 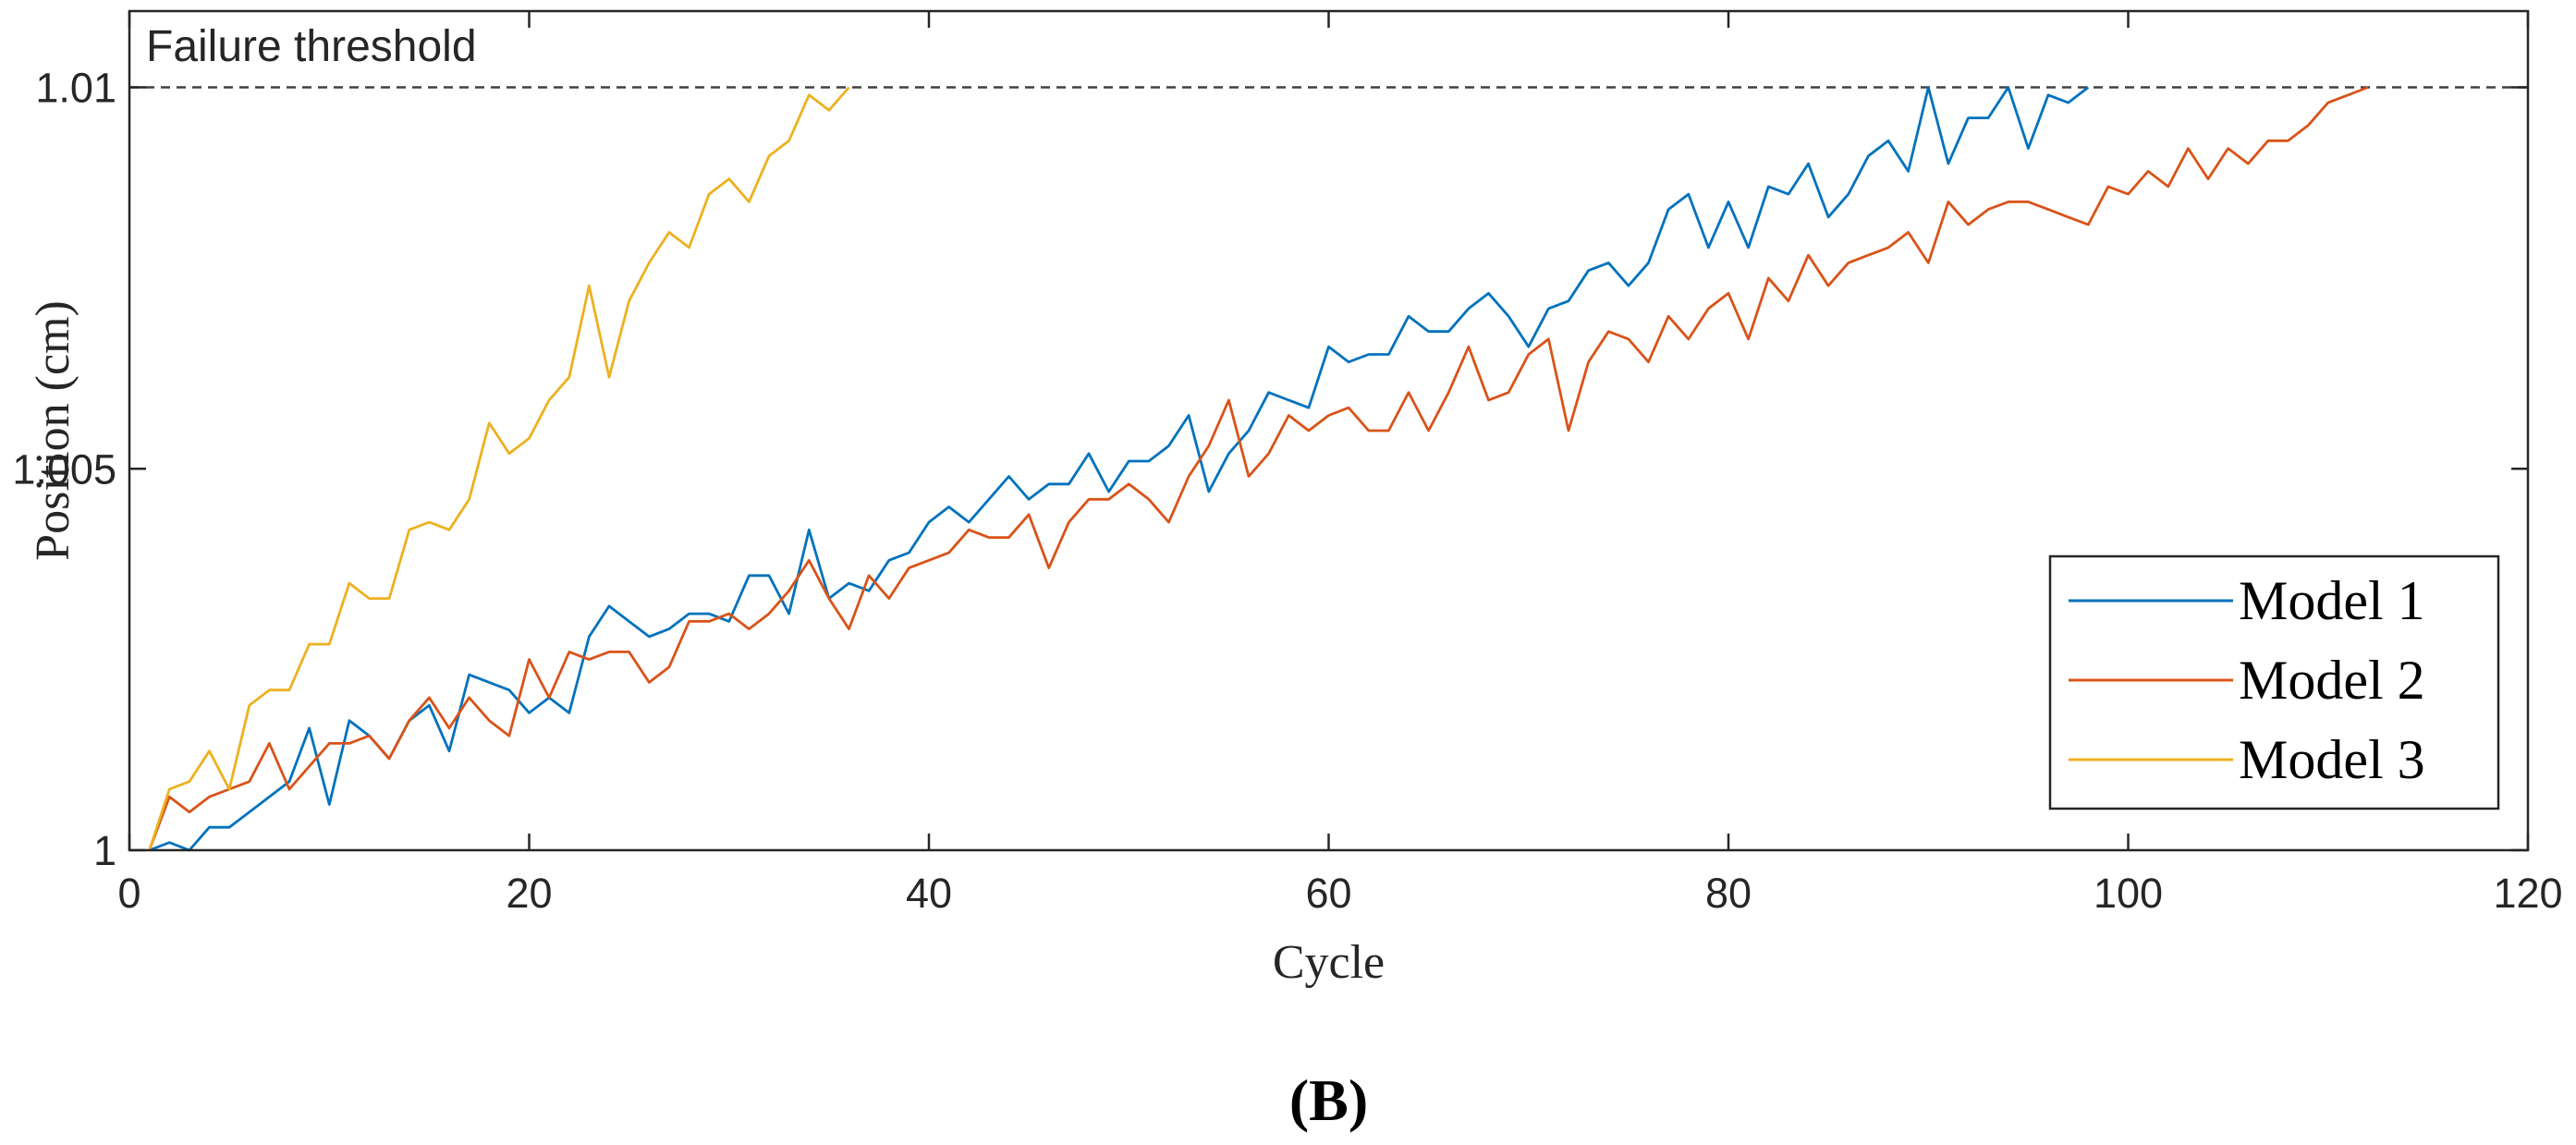 I want to click on x-tick-label: 20, so click(x=529, y=893).